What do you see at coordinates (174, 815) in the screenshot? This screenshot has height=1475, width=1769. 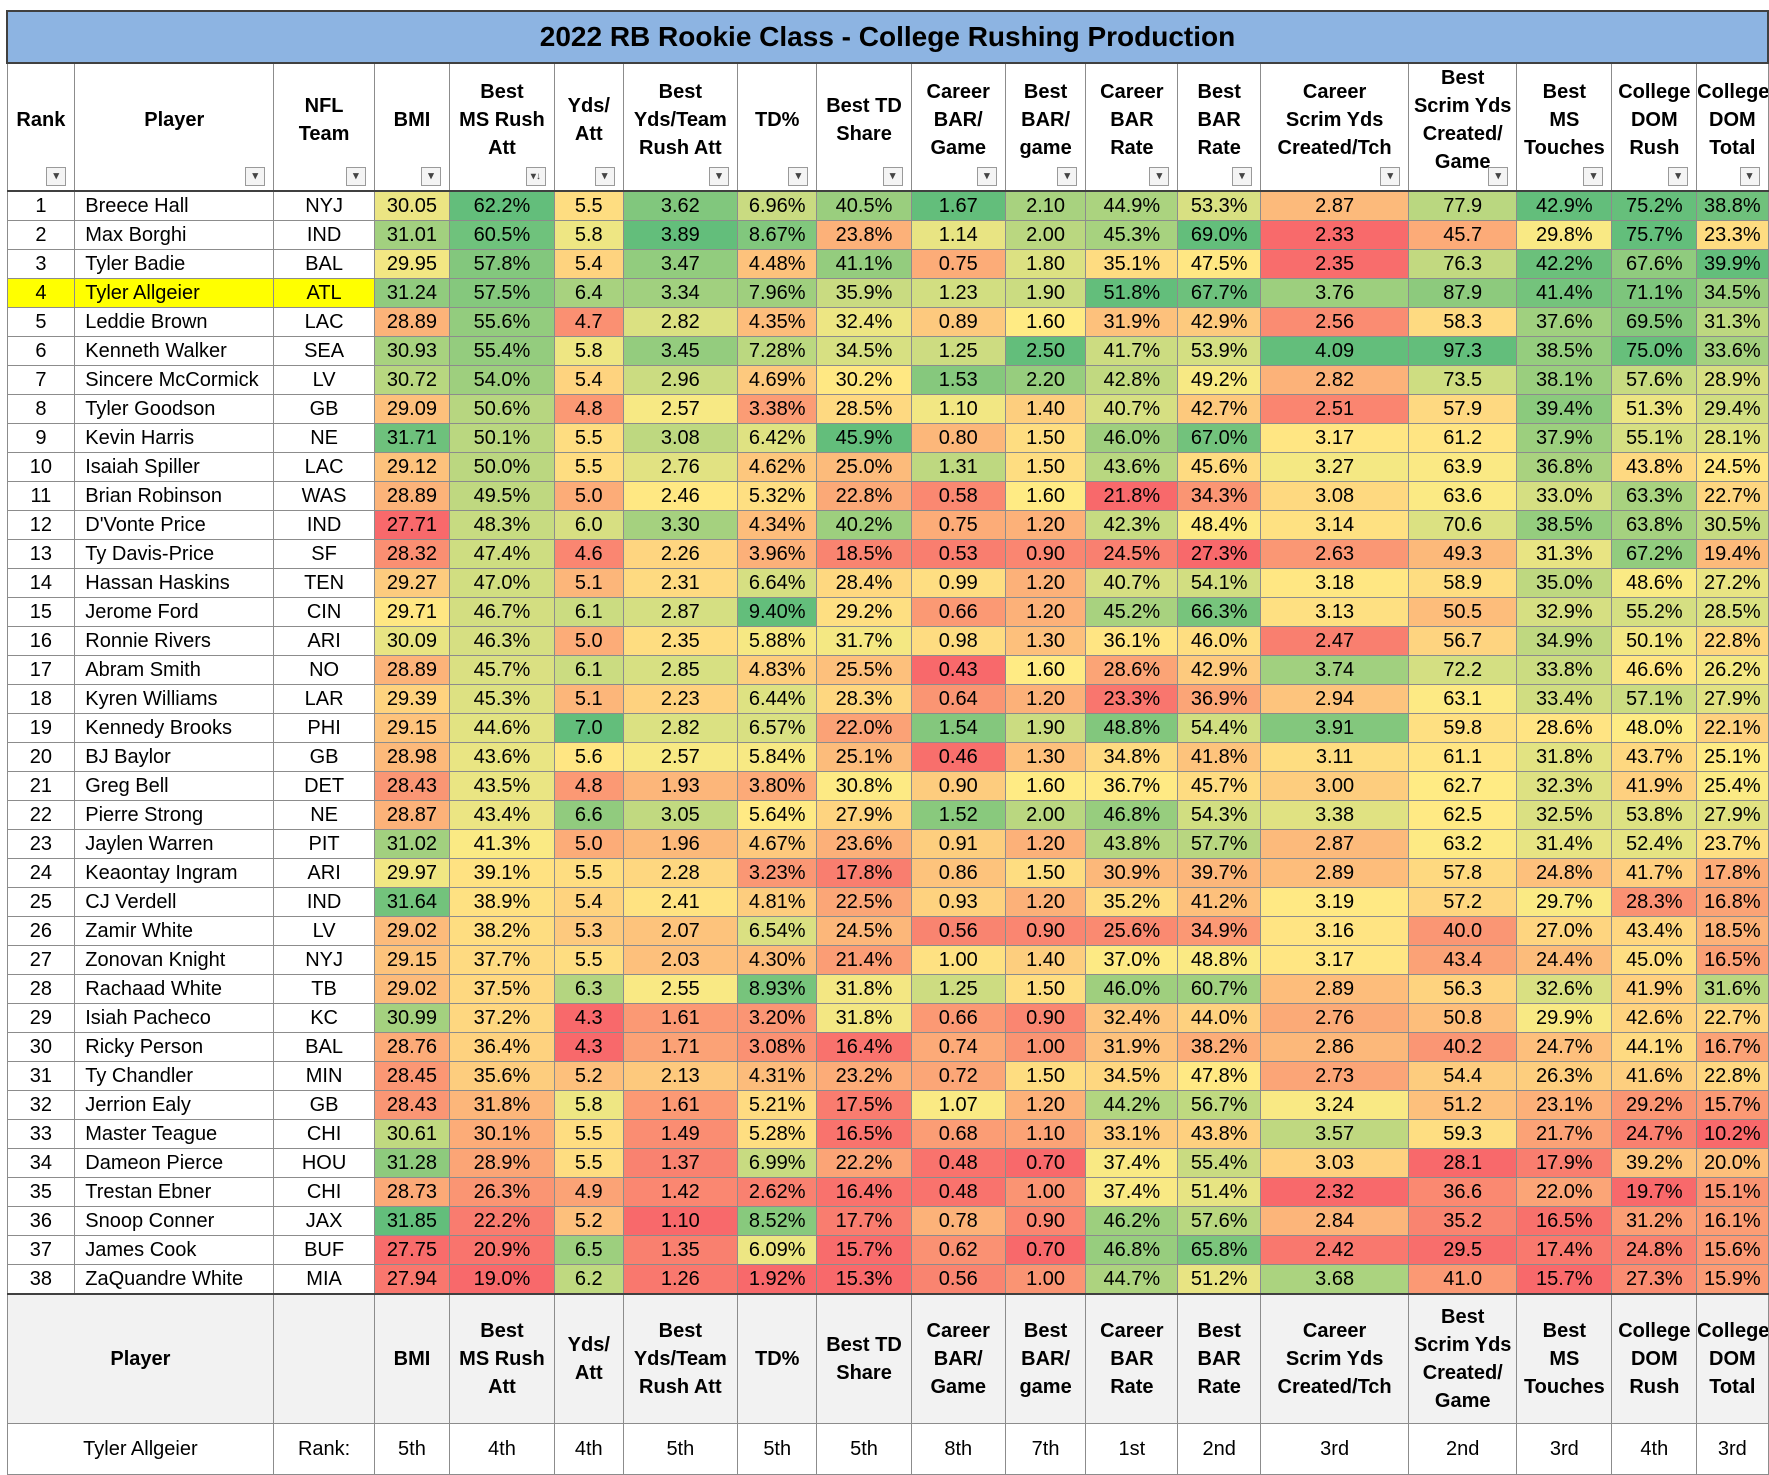 I see `player-cell: Pierre Strong` at bounding box center [174, 815].